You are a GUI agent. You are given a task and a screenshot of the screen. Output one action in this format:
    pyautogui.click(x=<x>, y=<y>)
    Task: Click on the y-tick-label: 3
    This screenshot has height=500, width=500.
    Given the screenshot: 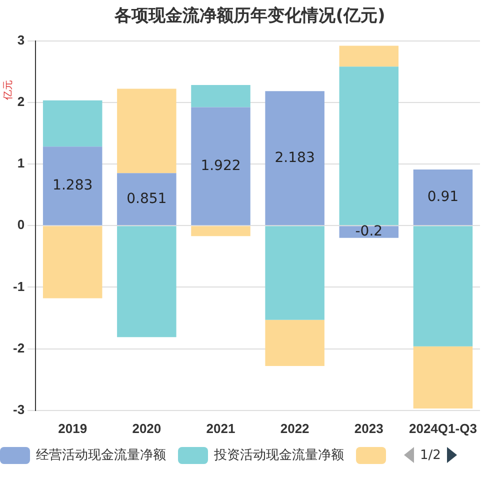 What is the action you would take?
    pyautogui.click(x=21, y=40)
    